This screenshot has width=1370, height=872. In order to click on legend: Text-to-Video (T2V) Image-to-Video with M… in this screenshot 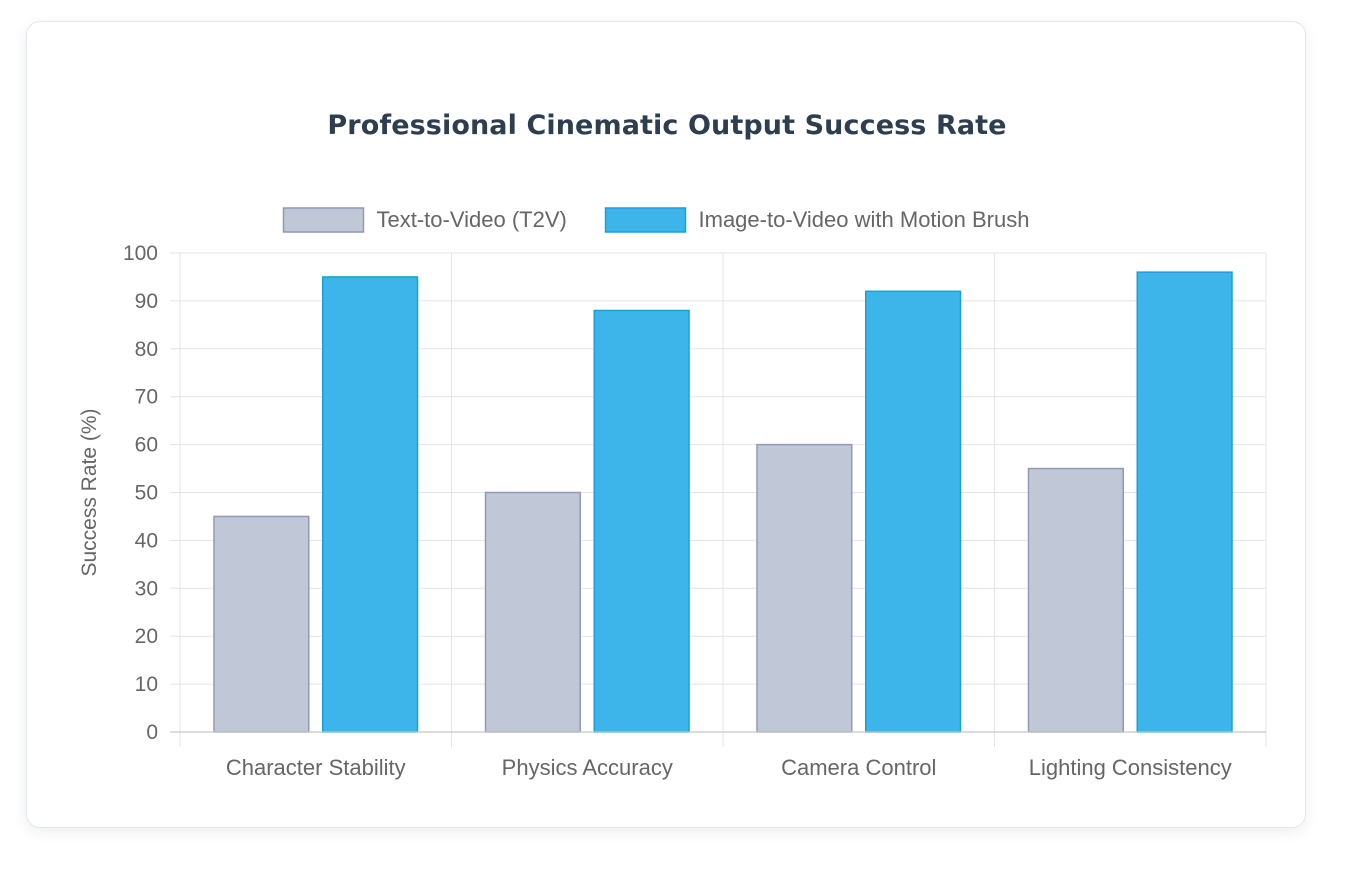, I will do `click(656, 220)`.